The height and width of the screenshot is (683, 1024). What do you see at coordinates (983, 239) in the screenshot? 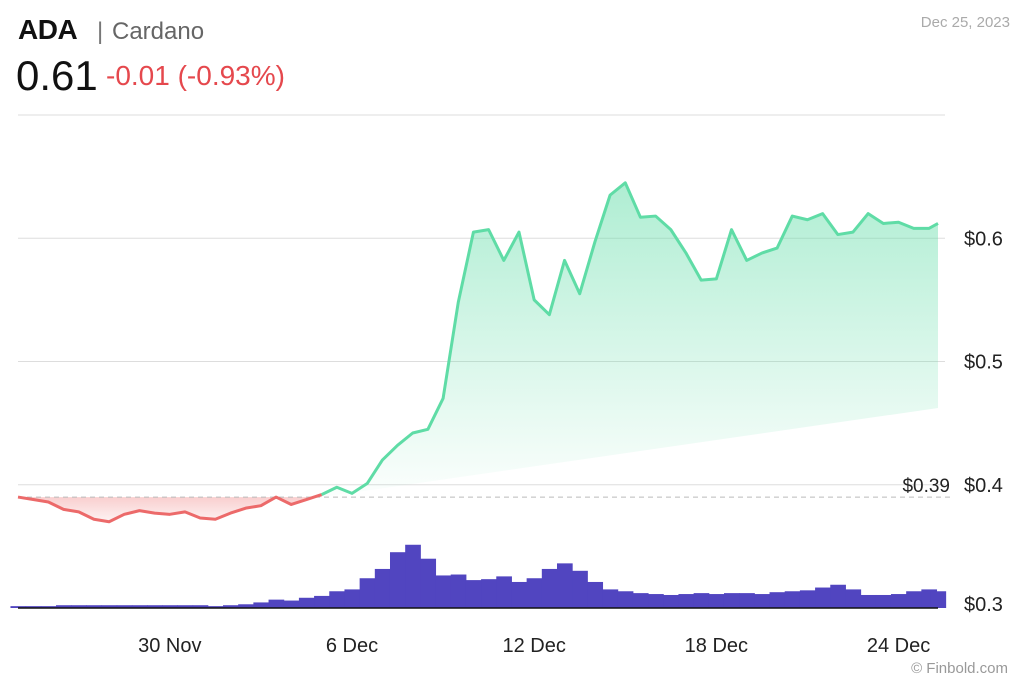
I see `y-tick-label: $0.6` at bounding box center [983, 239].